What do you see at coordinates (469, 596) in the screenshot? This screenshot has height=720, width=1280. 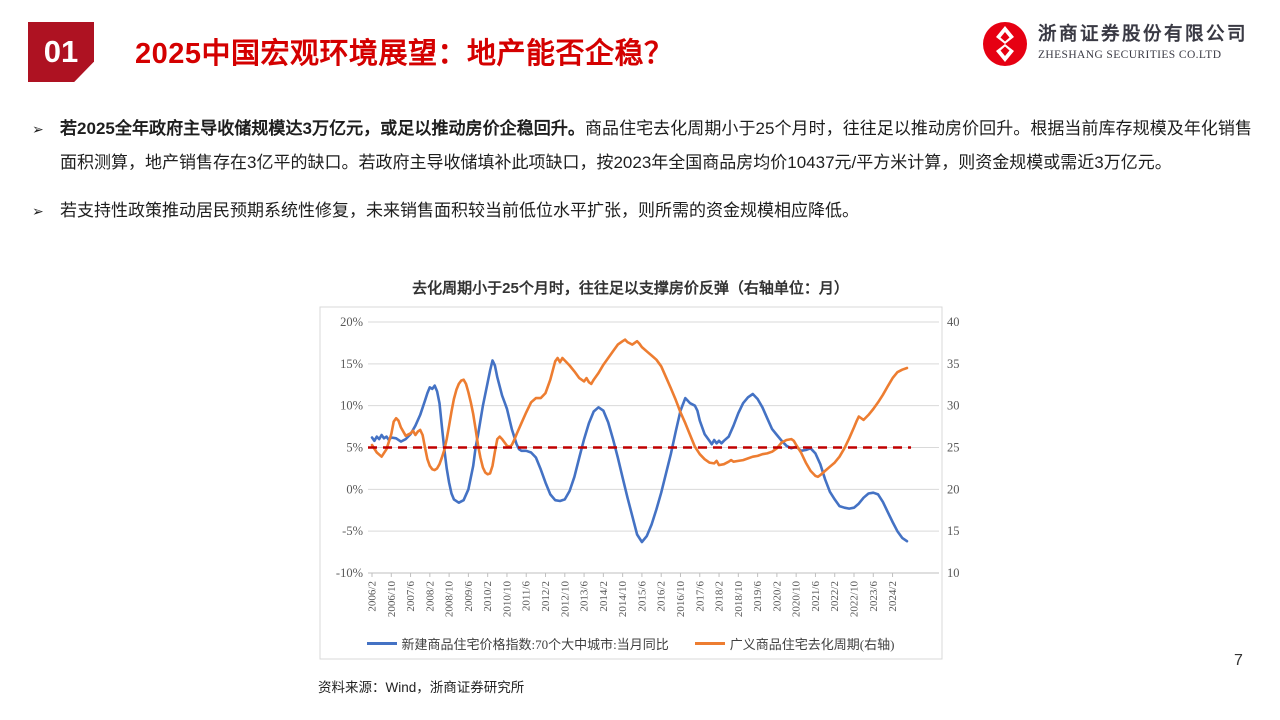 I see `x-axis-tick-label: 2009/6` at bounding box center [469, 596].